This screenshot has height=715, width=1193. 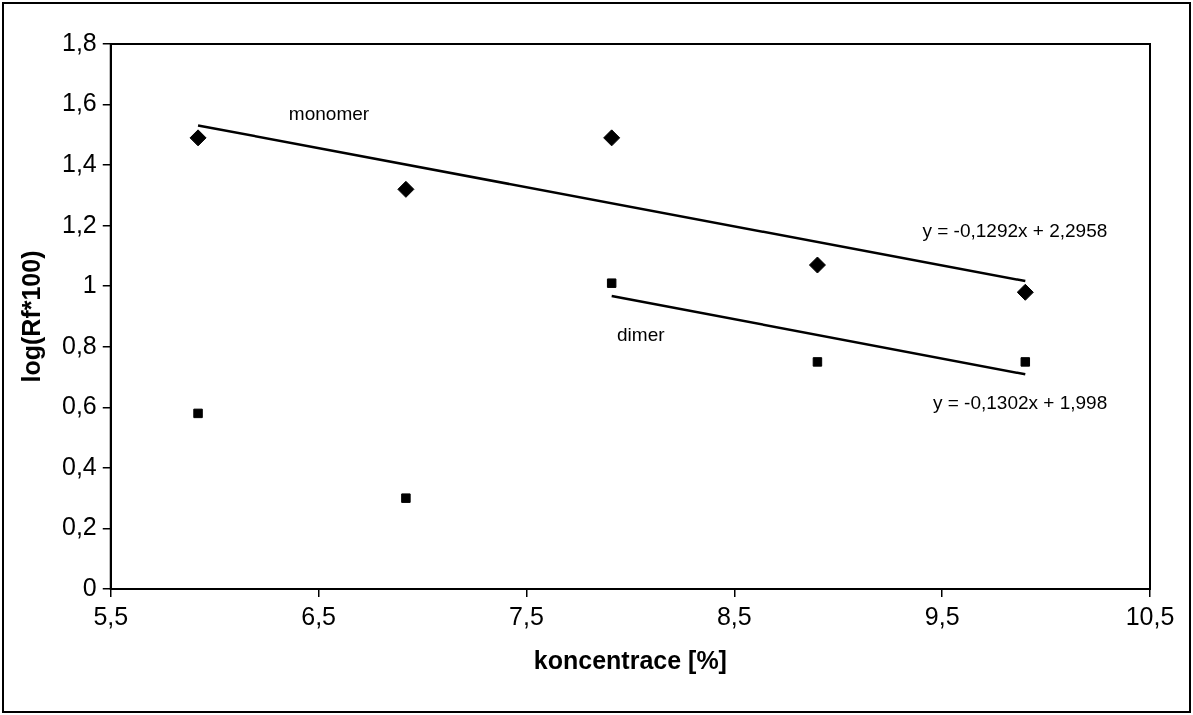 What do you see at coordinates (89, 284) in the screenshot?
I see `y-tick-label: 1` at bounding box center [89, 284].